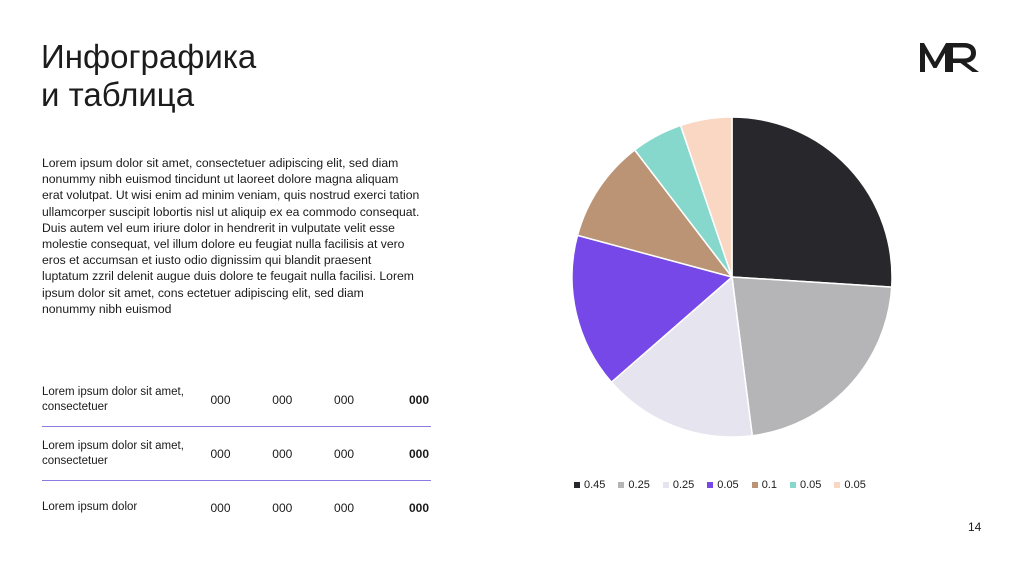 The width and height of the screenshot is (1024, 574). I want to click on legend-item-3: 0.05, so click(723, 485).